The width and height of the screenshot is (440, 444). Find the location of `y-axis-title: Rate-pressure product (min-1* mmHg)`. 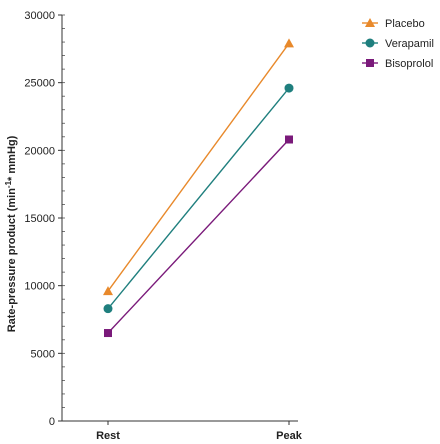

y-axis-title: Rate-pressure product (min-1* mmHg) is located at coordinates (11, 233).